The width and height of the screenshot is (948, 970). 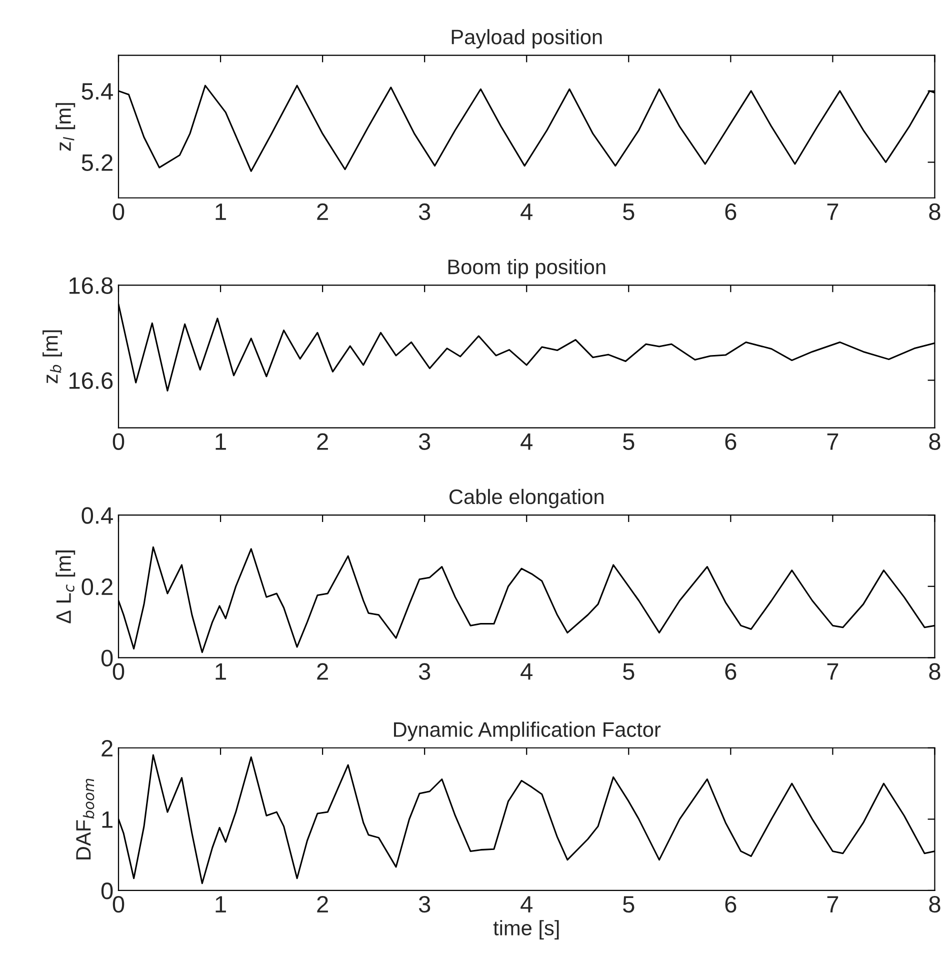 What do you see at coordinates (85, 819) in the screenshot?
I see `y-axis-title: DAF$_{boom}$` at bounding box center [85, 819].